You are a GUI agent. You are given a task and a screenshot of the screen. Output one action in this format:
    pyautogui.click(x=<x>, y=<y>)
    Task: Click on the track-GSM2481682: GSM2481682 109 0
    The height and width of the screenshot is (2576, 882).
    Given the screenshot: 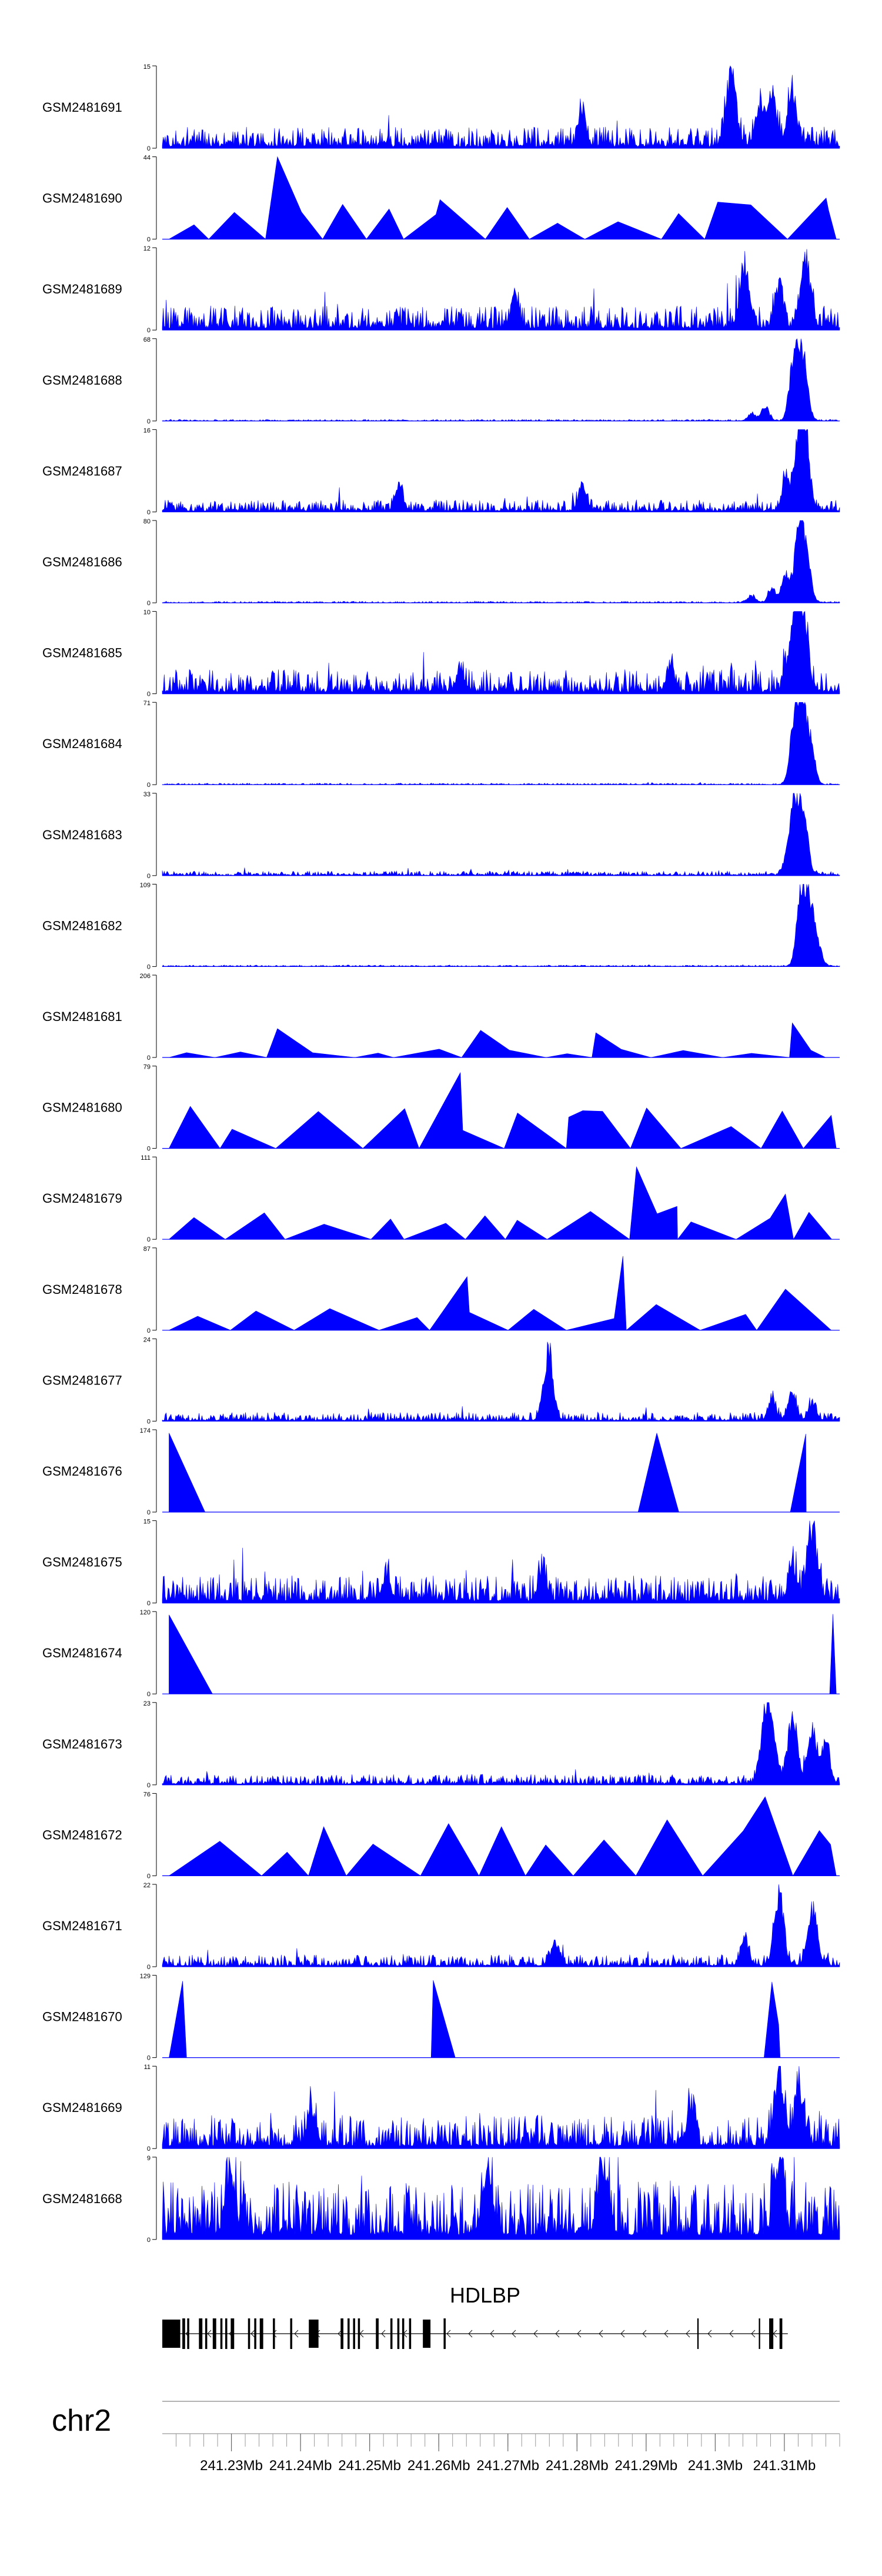 What is the action you would take?
    pyautogui.click(x=441, y=926)
    